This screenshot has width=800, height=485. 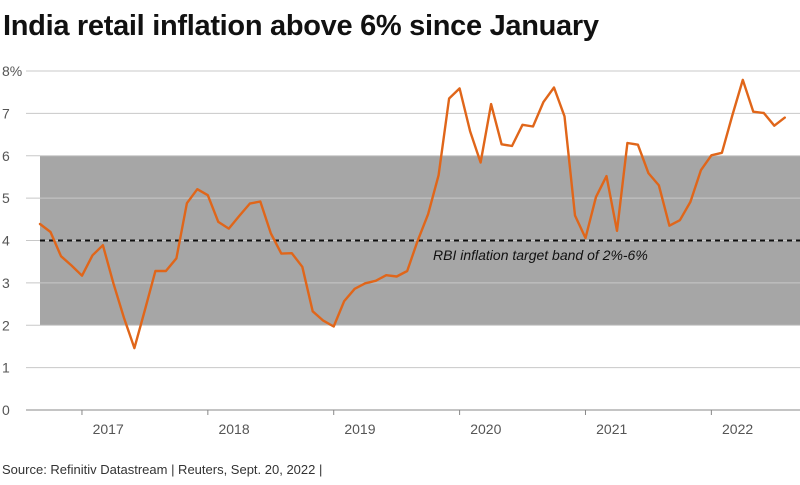 I want to click on y-tick-label: 1, so click(x=6, y=368).